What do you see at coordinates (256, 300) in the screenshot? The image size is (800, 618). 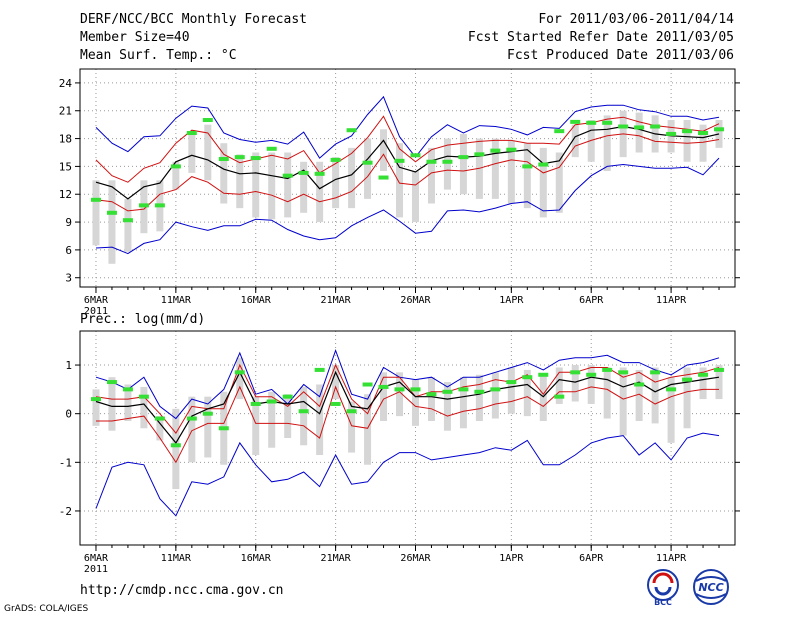 I see `temperature-xtick-label: 16MAR` at bounding box center [256, 300].